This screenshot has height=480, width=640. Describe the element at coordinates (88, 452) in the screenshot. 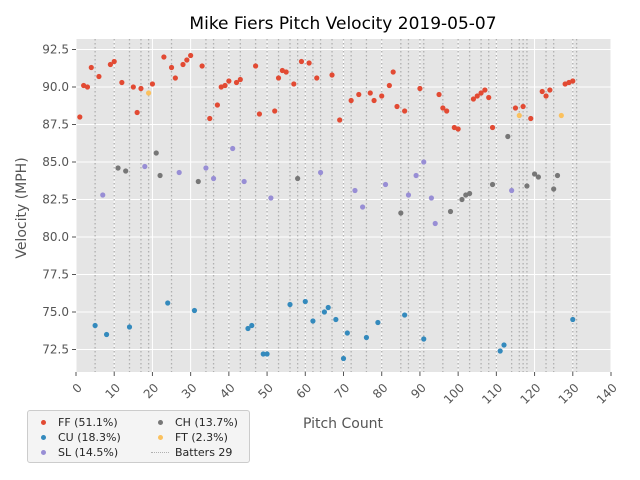

I see `legend-label-sl: SL (14.5%)` at that location.